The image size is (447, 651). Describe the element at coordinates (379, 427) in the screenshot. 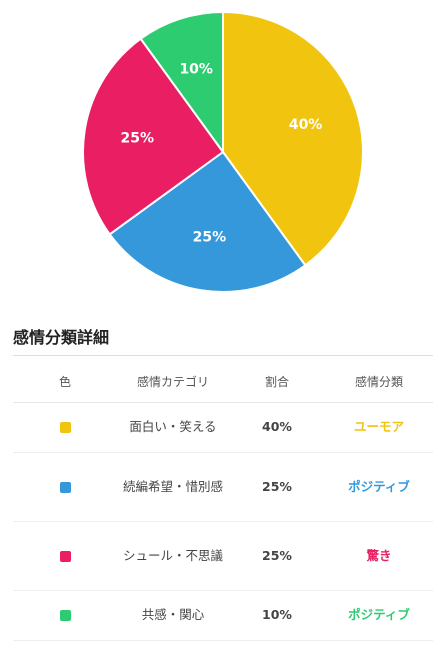

I see `classification-cell: ユーモア` at that location.